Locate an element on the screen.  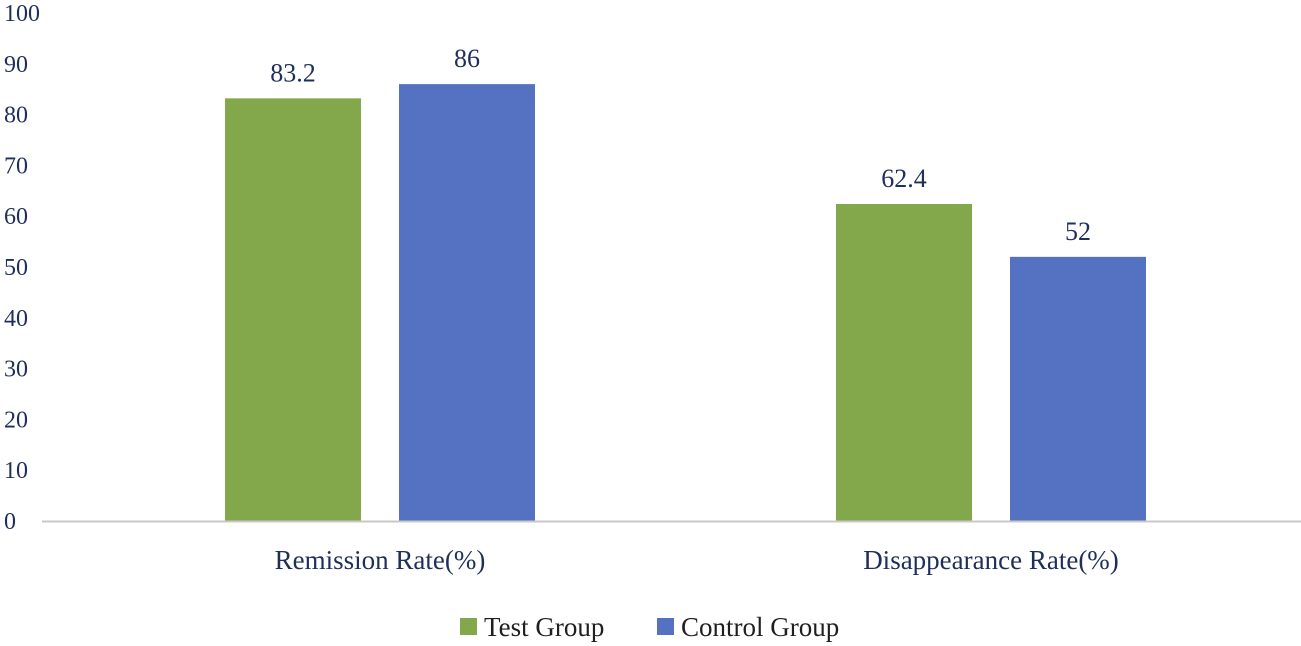
y-axis-ticks: 0 10 20 30 40 50 60 70 80 90 100 is located at coordinates (22, 268).